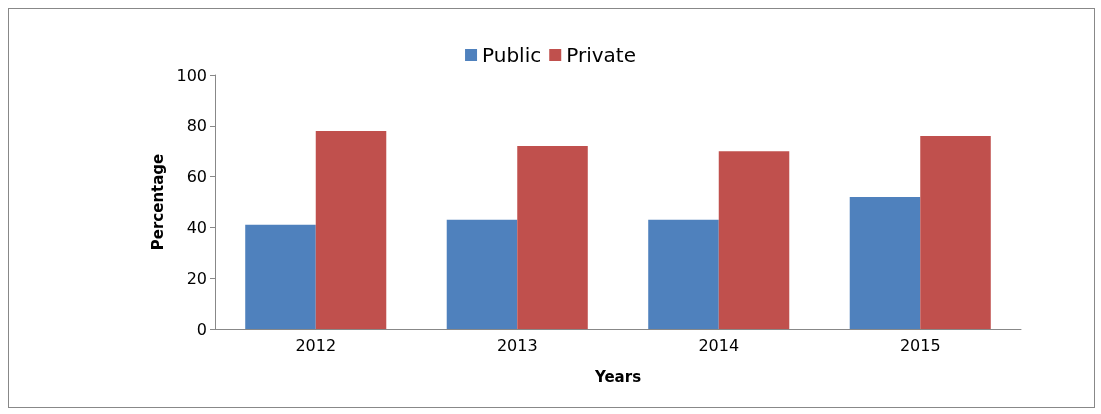 Image resolution: width=1101 pixels, height=414 pixels. I want to click on legend-label: Private, so click(601, 55).